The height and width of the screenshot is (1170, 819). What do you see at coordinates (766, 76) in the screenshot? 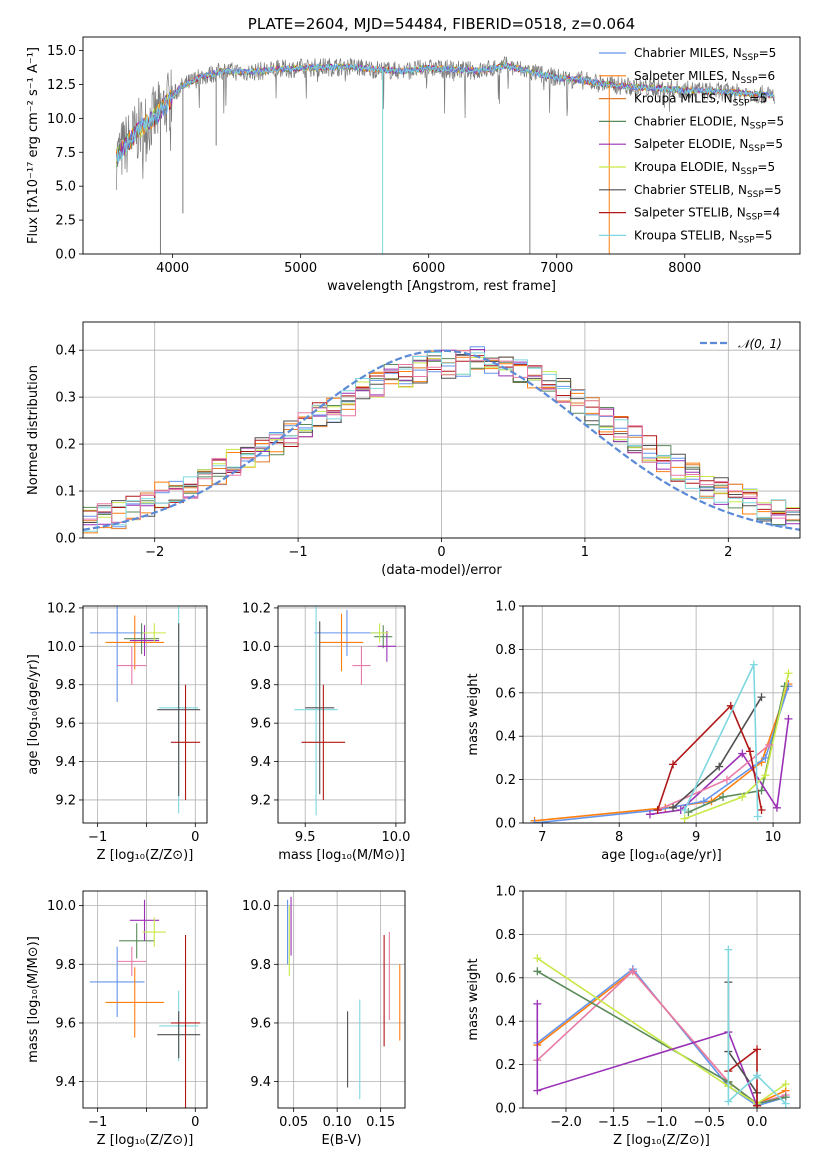
I see `legend-suffix: =6` at bounding box center [766, 76].